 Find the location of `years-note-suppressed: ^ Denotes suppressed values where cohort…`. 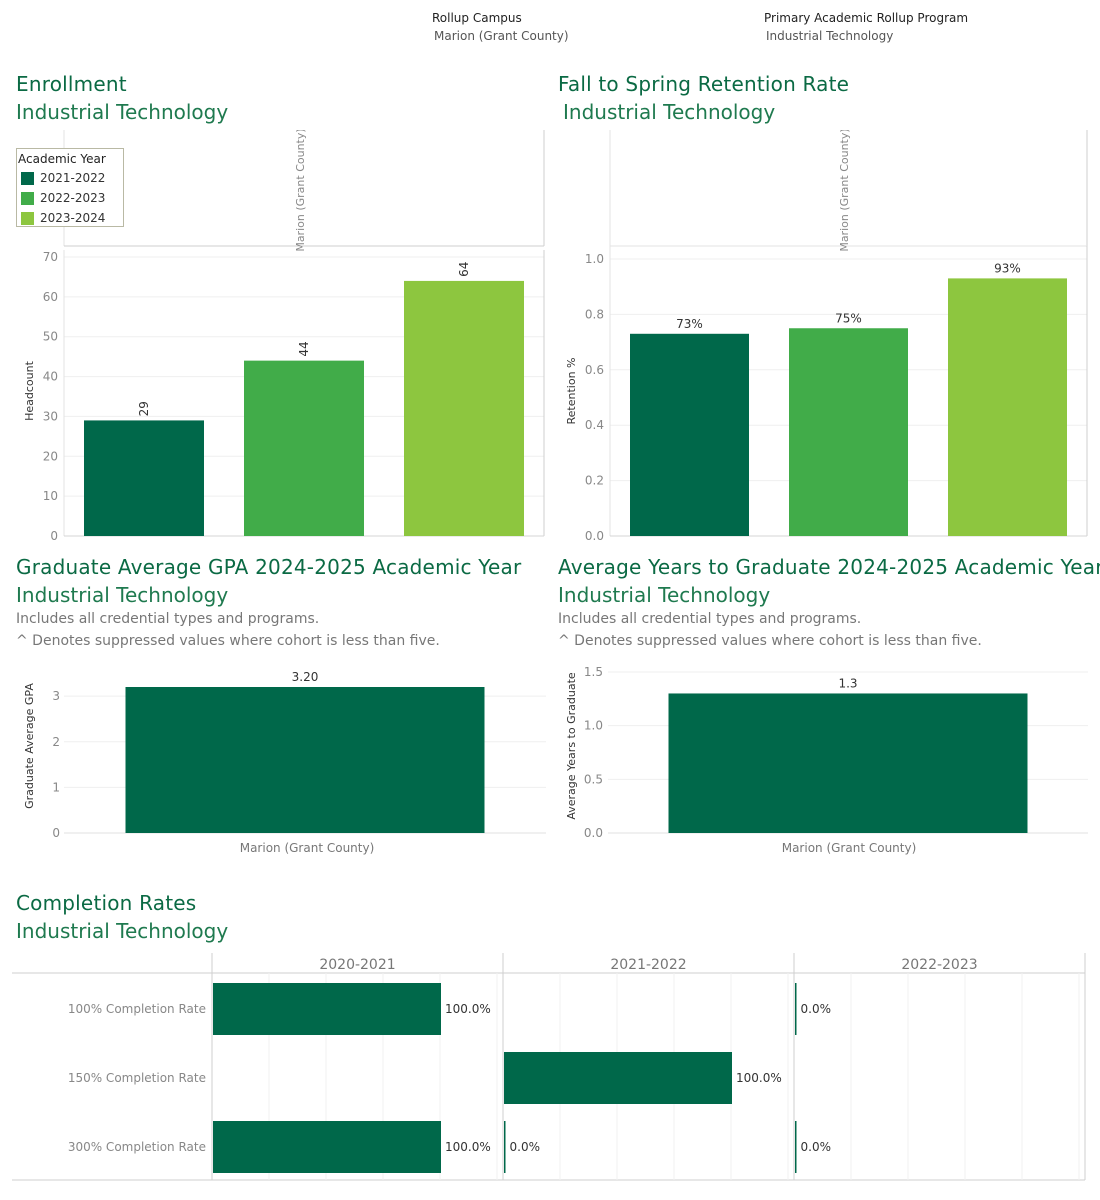

years-note-suppressed: ^ Denotes suppressed values where cohort… is located at coordinates (770, 641).